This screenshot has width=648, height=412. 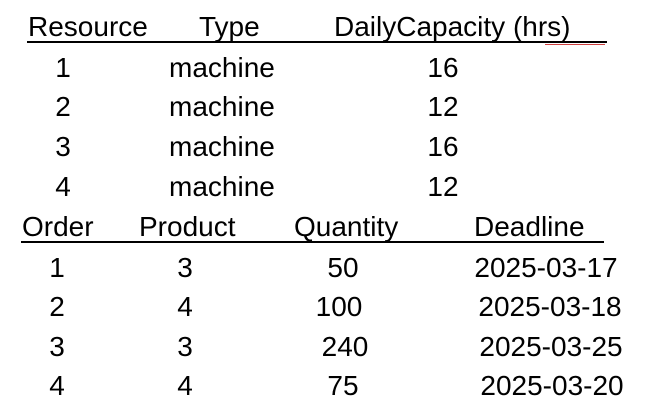 What do you see at coordinates (551, 346) in the screenshot?
I see `order-cell-deadline: 2025-03-25` at bounding box center [551, 346].